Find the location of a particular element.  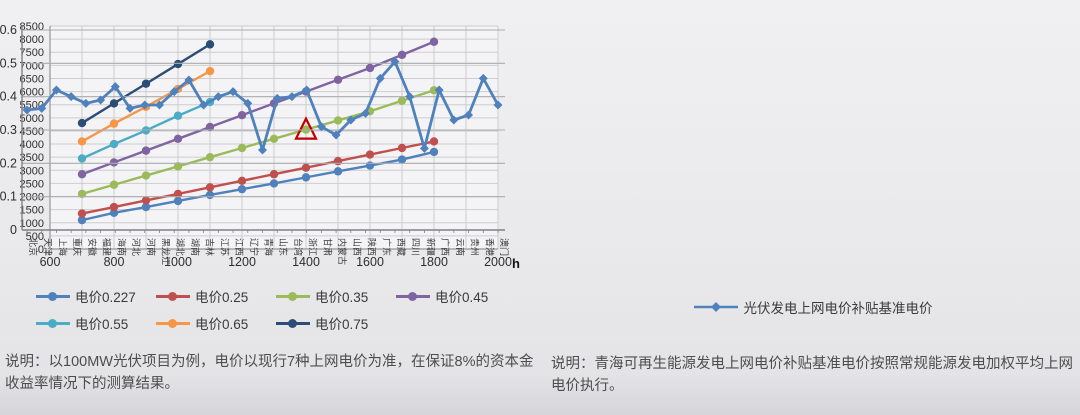

legend-label: 电价0.65 is located at coordinates (222, 324).